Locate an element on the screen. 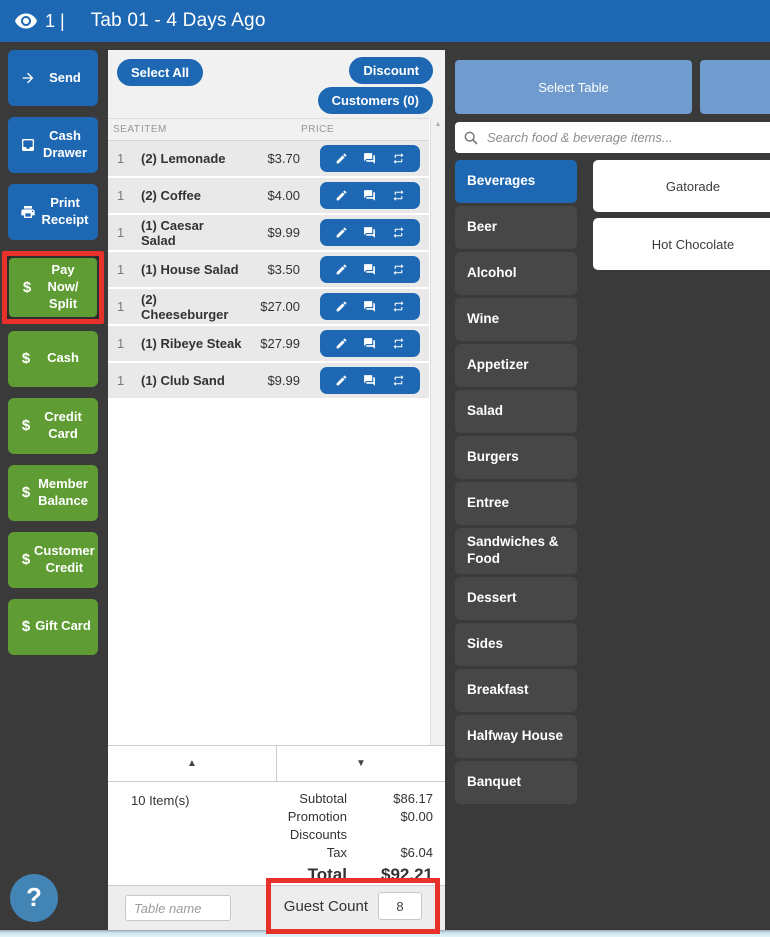 The height and width of the screenshot is (937, 770). table-name-input is located at coordinates (178, 908).